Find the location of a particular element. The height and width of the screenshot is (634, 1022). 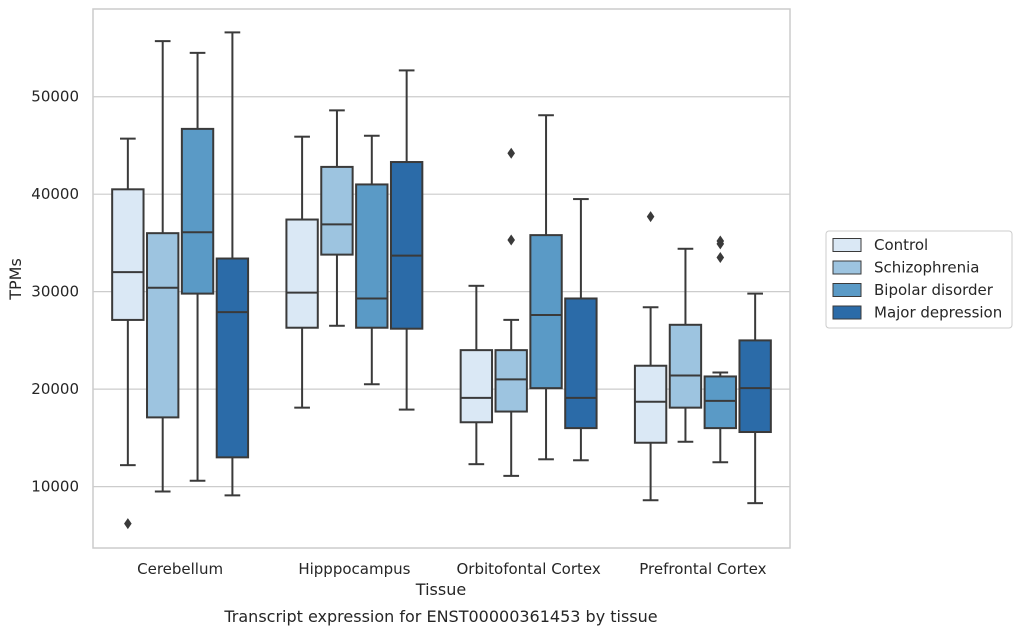

y-tick-labels: 10000 20000 30000 40000 50000 is located at coordinates (55, 292).